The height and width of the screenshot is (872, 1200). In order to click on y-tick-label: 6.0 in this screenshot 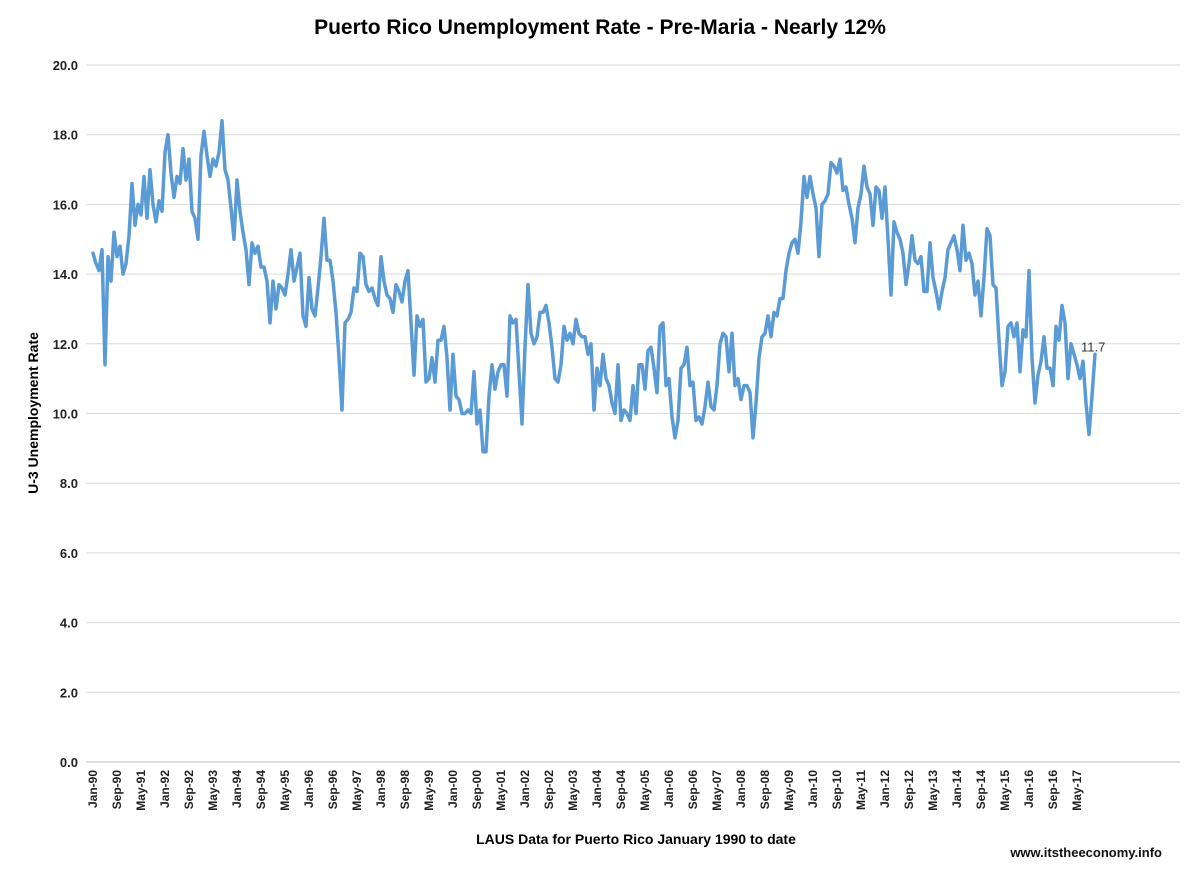, I will do `click(69, 553)`.